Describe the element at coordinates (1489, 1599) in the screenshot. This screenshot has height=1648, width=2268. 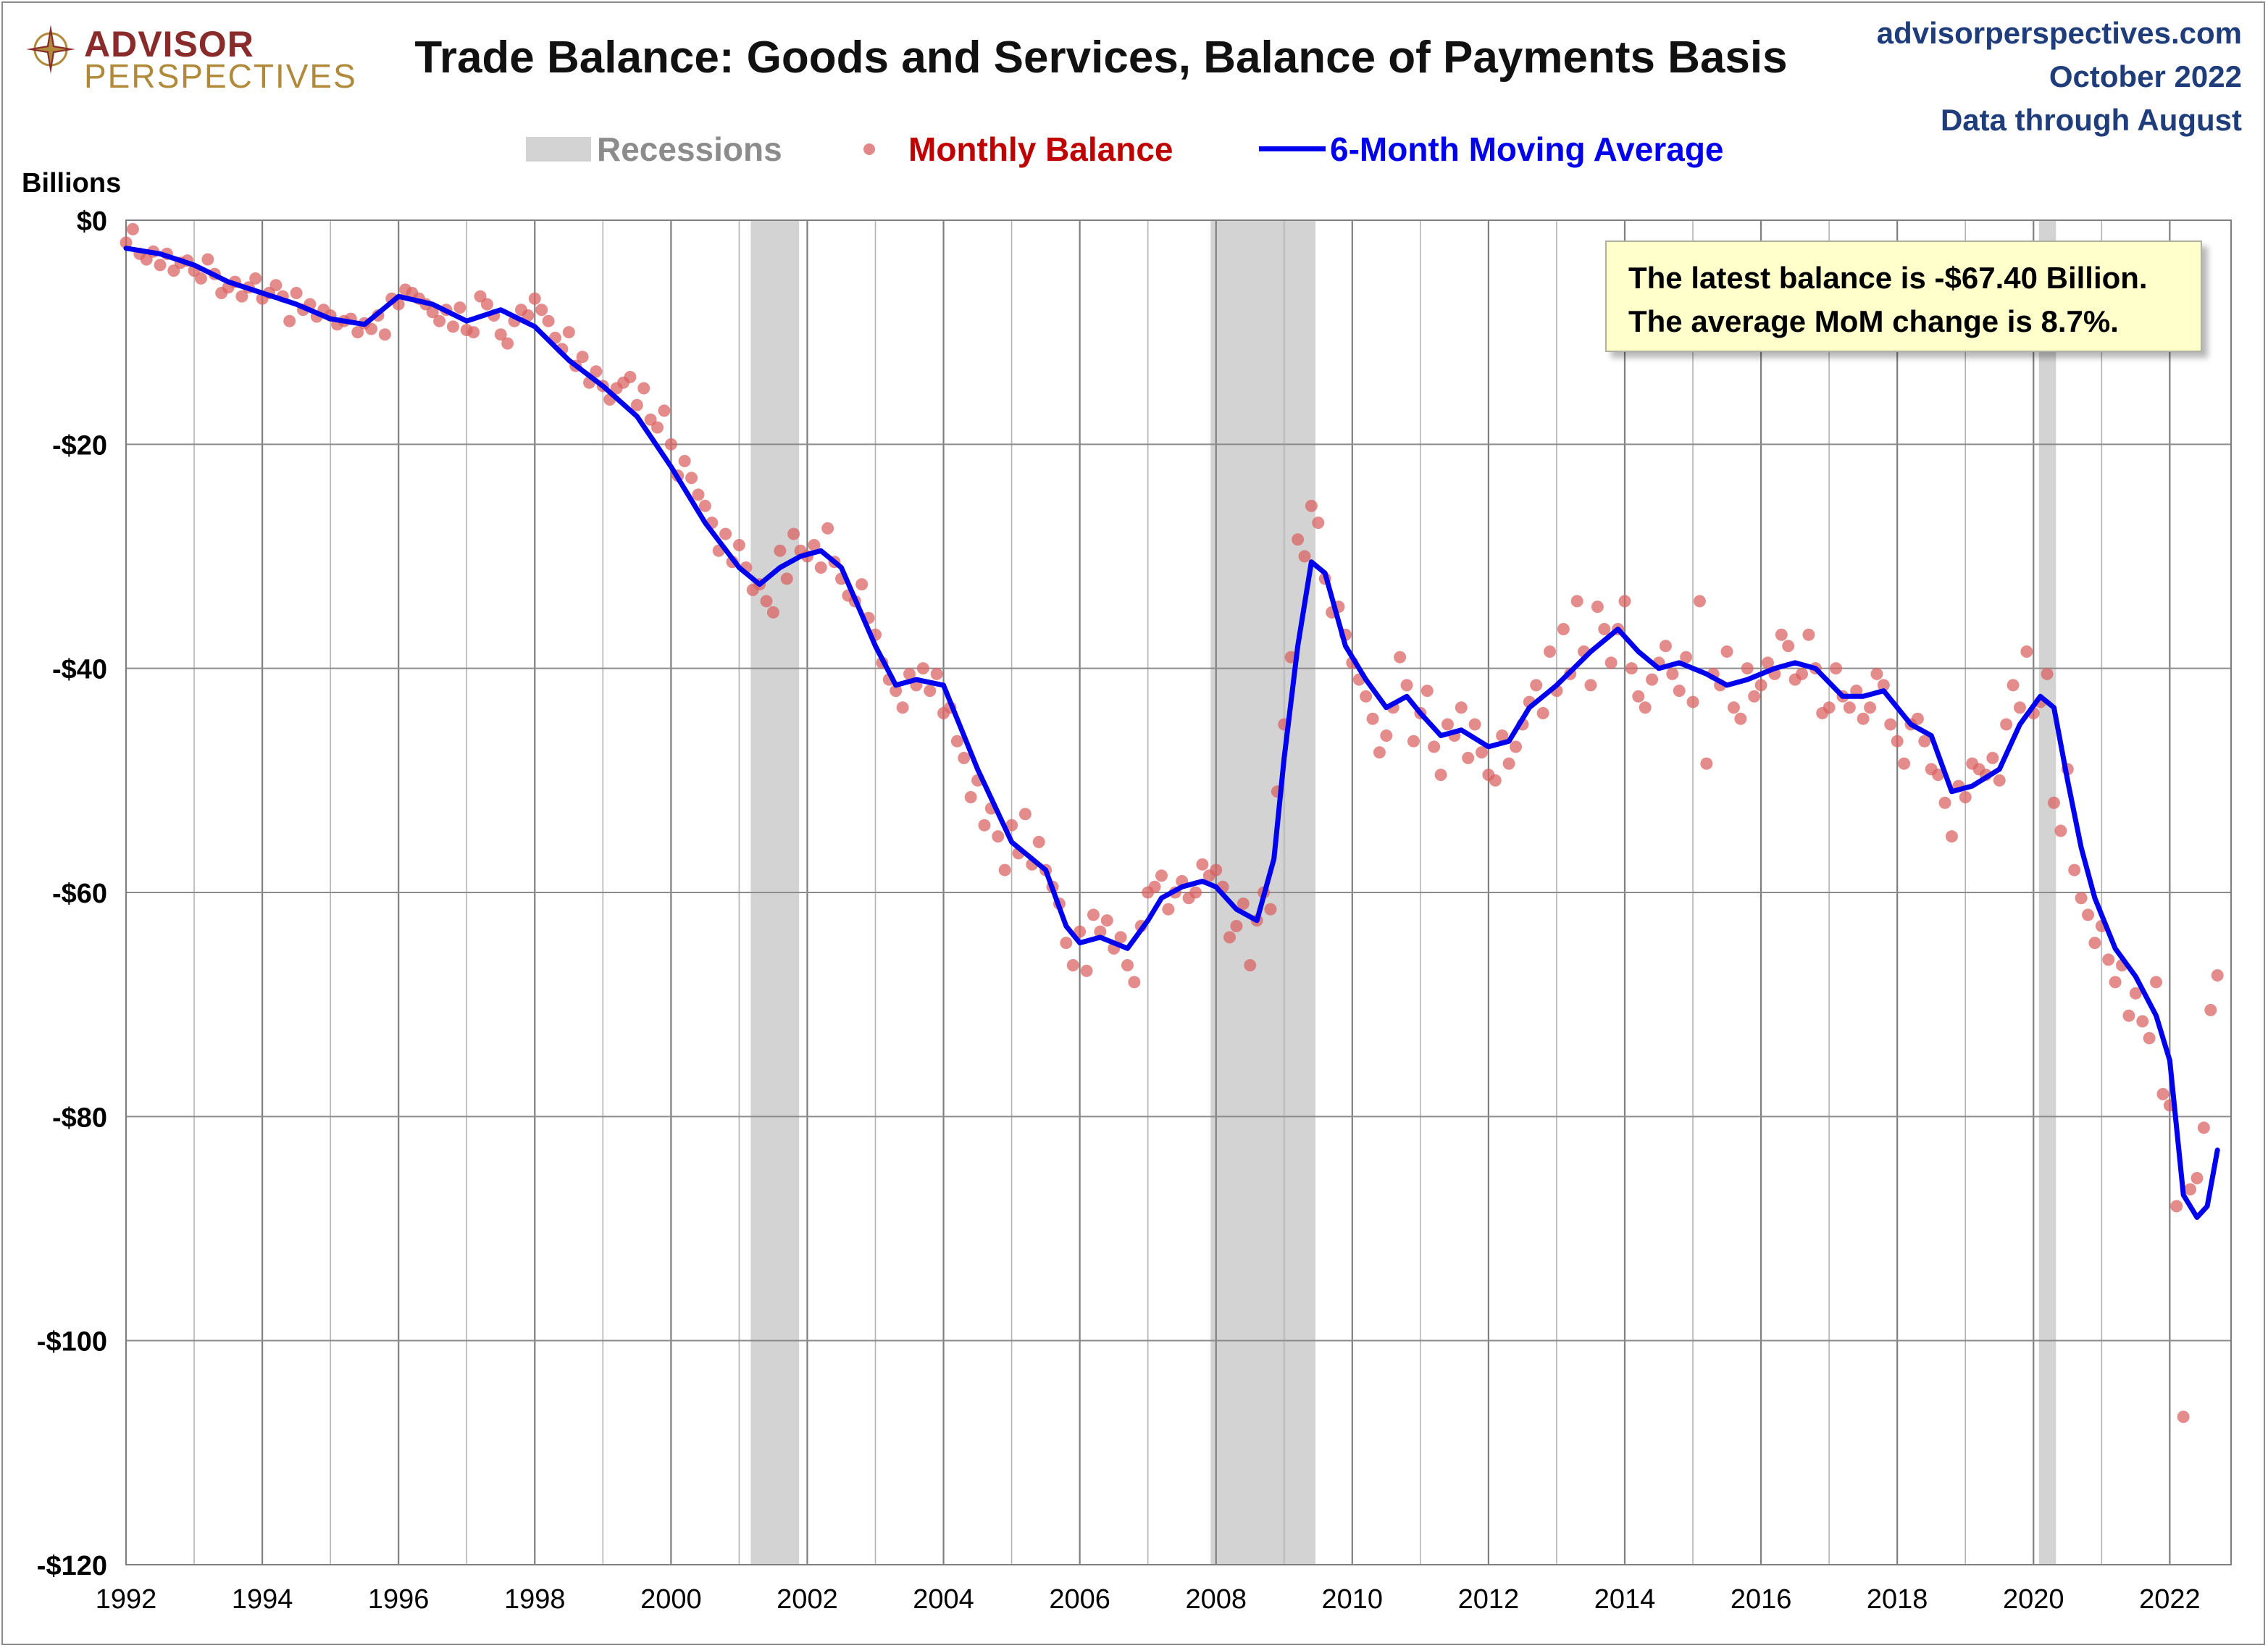
I see `x-tick-label: 2012` at that location.